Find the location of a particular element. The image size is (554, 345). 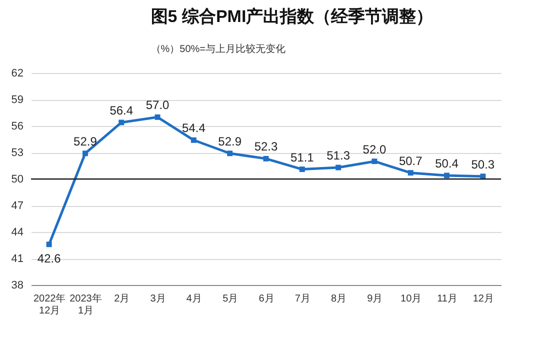

data-label: 57.0 is located at coordinates (158, 105).